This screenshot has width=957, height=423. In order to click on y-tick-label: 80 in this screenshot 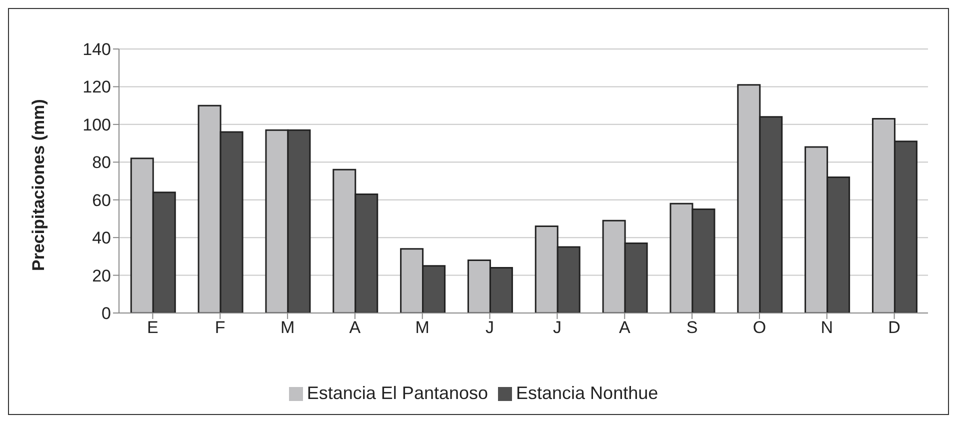, I will do `click(101, 162)`.